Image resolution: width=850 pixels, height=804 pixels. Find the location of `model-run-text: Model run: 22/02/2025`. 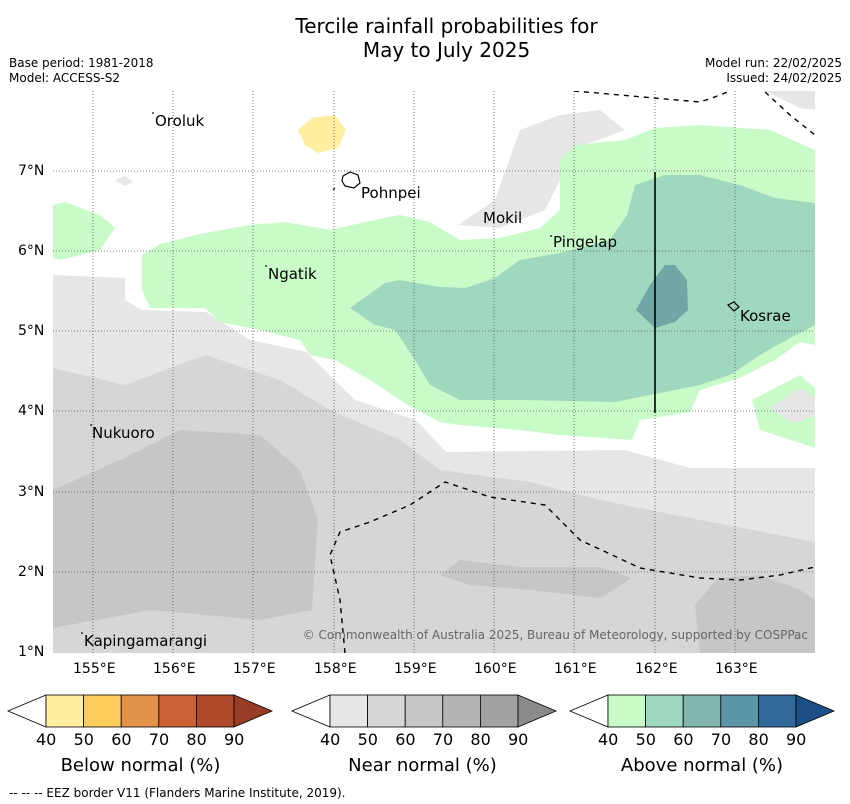

model-run-text: Model run: 22/02/2025 is located at coordinates (773, 63).